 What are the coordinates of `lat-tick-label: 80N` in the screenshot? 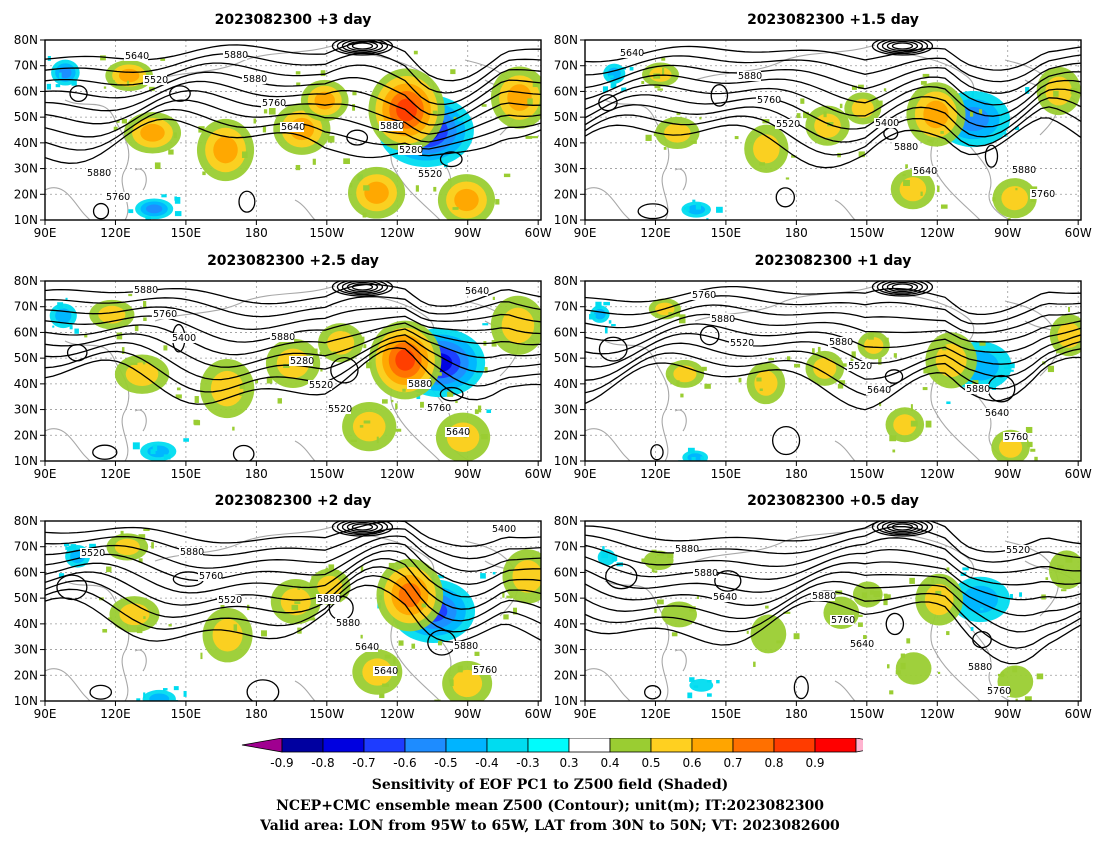 It's located at (566, 281).